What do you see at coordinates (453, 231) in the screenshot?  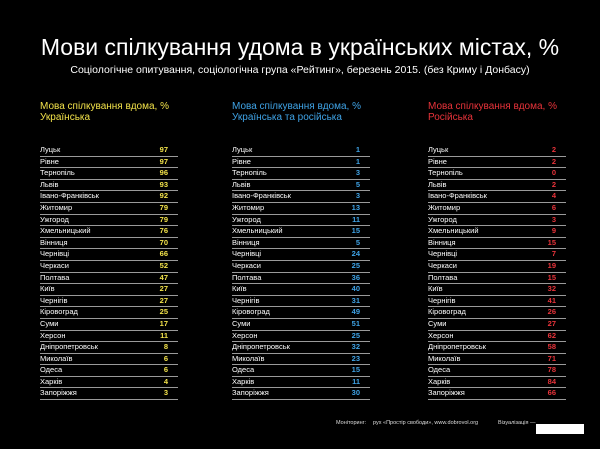 I see `city-name: Хмельницький` at bounding box center [453, 231].